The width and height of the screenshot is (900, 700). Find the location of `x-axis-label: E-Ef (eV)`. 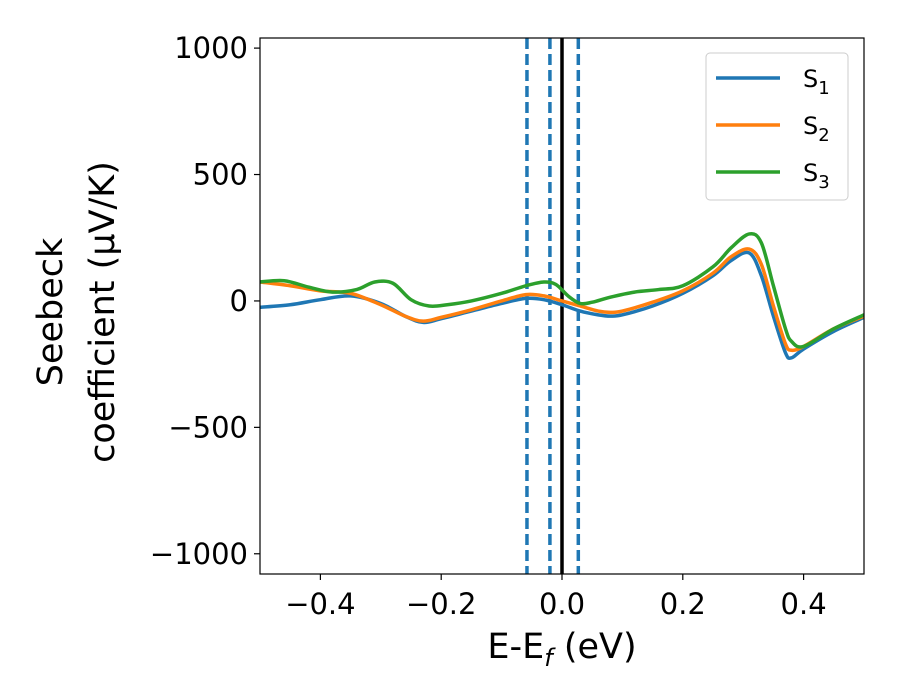

x-axis-label: E-Ef (eV) is located at coordinates (561, 649).